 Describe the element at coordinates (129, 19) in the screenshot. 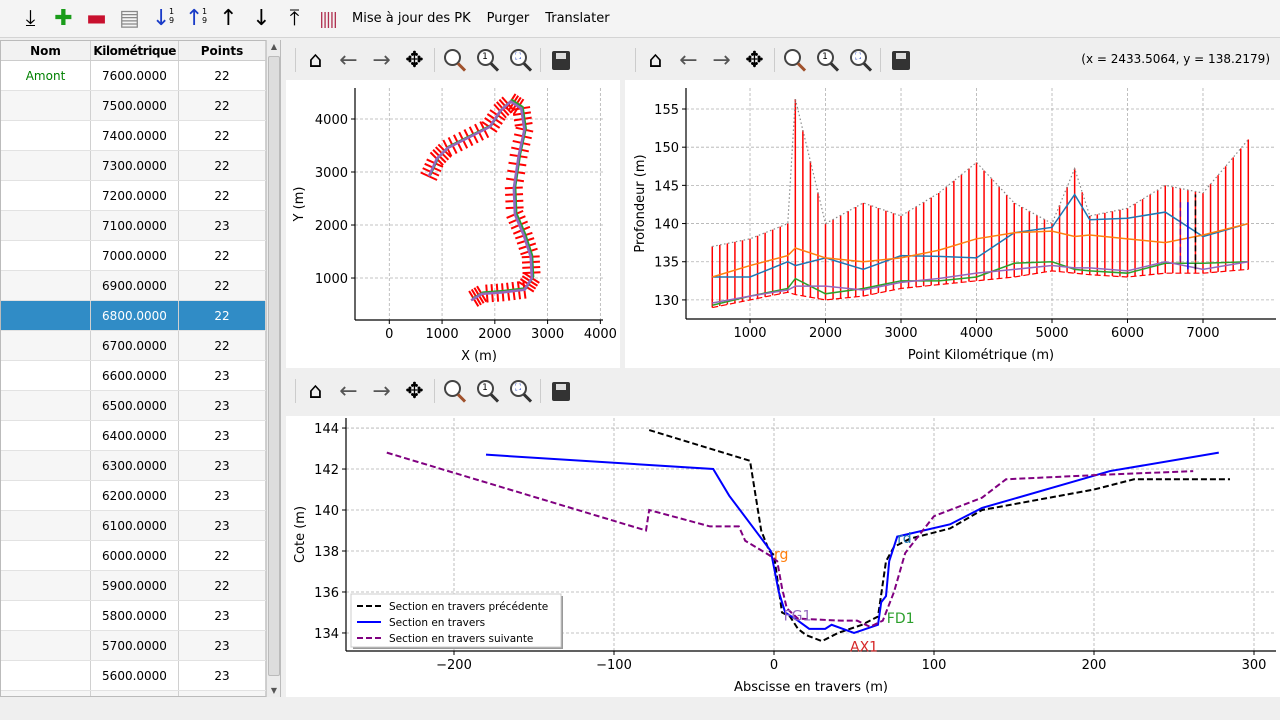

I see `document-button: ▤` at that location.